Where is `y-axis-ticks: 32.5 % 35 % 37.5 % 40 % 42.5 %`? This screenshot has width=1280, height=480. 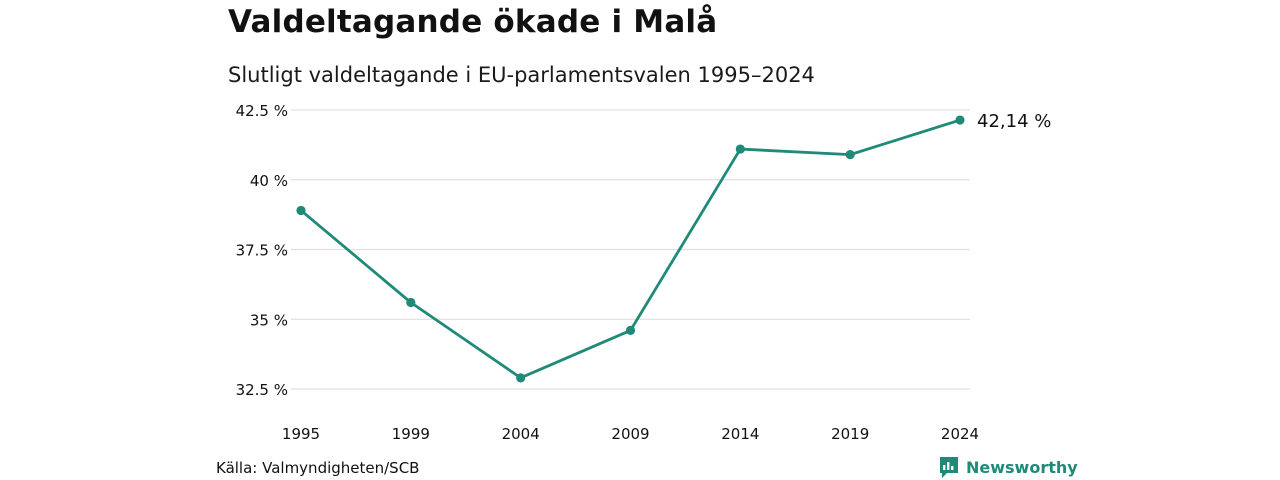
y-axis-ticks: 32.5 % 35 % 37.5 % 40 % 42.5 % is located at coordinates (262, 250).